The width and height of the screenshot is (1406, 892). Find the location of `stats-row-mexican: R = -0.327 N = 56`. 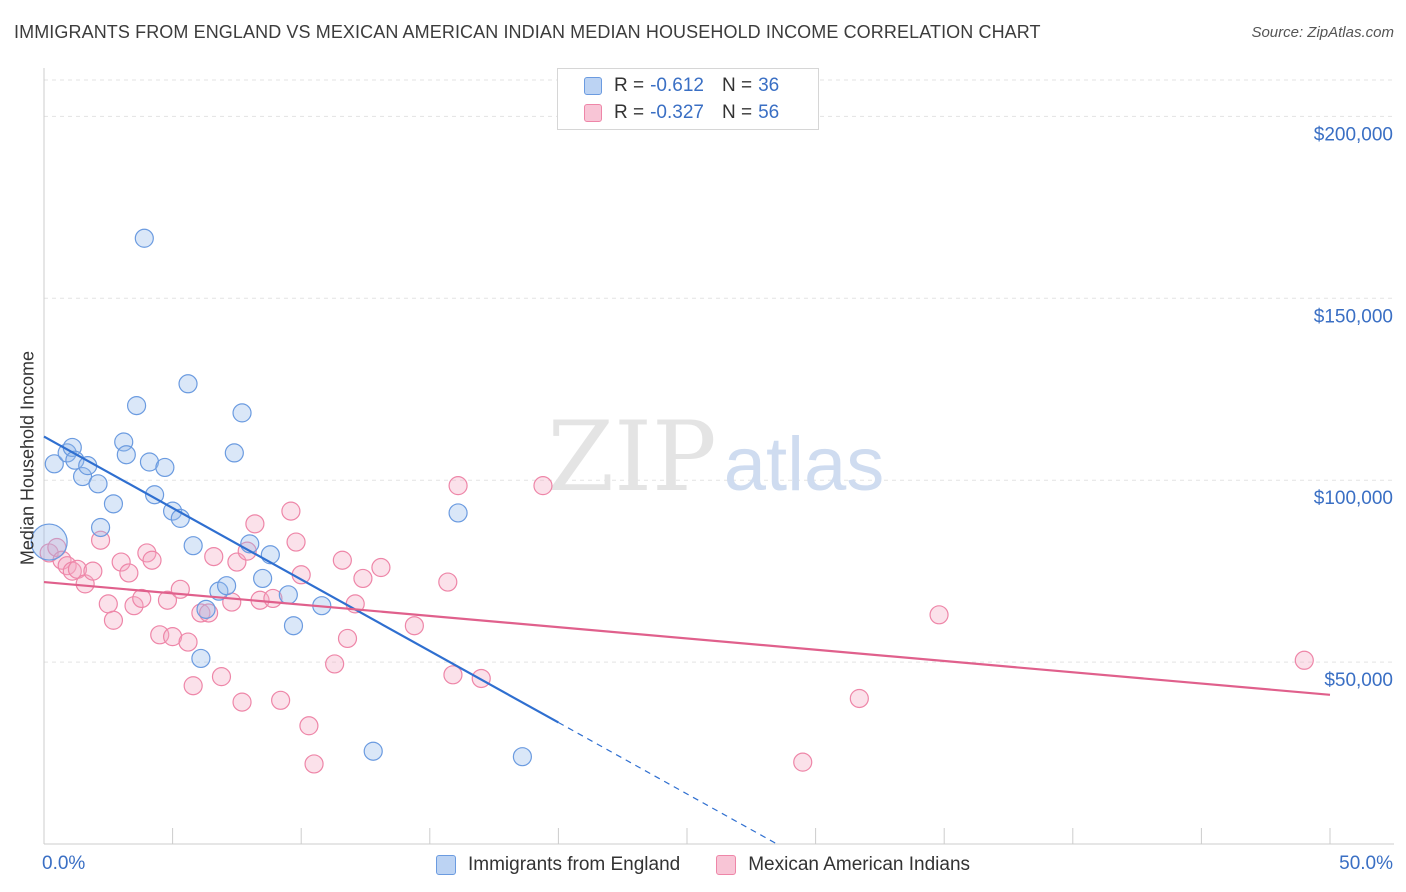

stats-row-mexican: R = -0.327 N = 56 is located at coordinates (681, 113).